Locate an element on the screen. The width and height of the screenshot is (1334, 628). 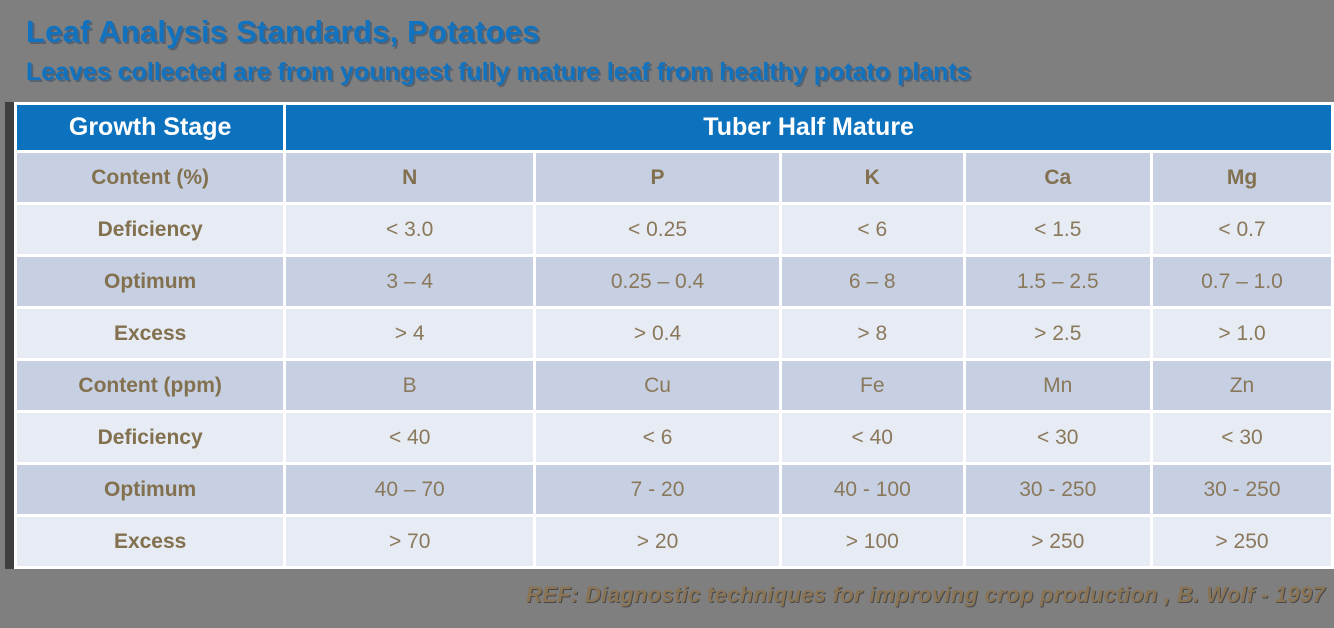
table-cell: 0.7 – 1.0 is located at coordinates (1241, 281).